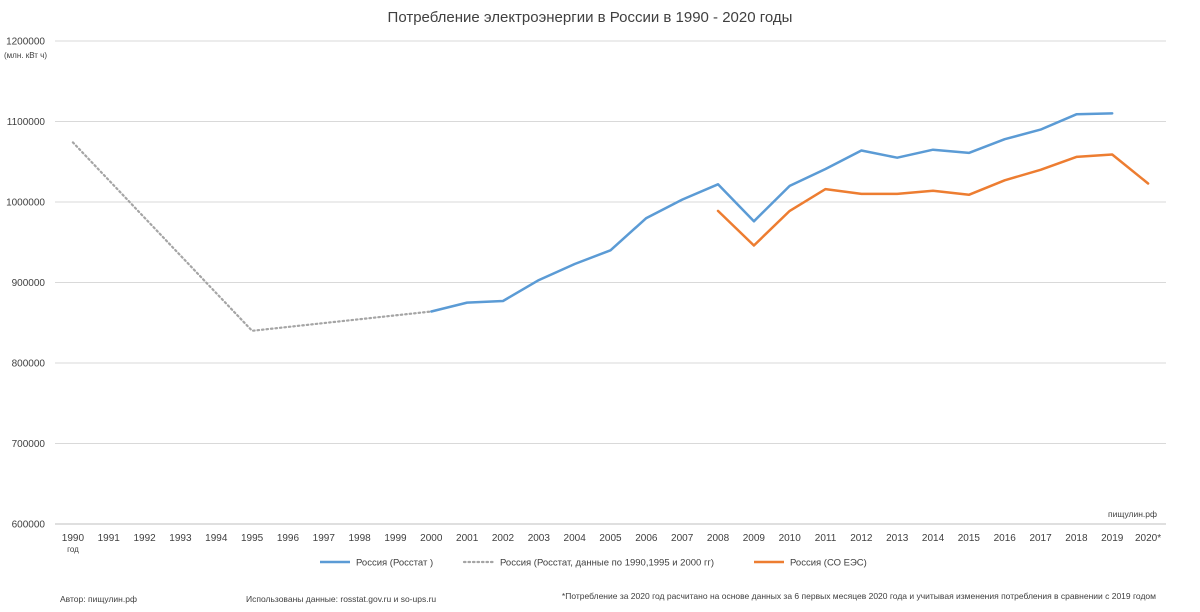  I want to click on y-tick-label: 1100000, so click(26, 122).